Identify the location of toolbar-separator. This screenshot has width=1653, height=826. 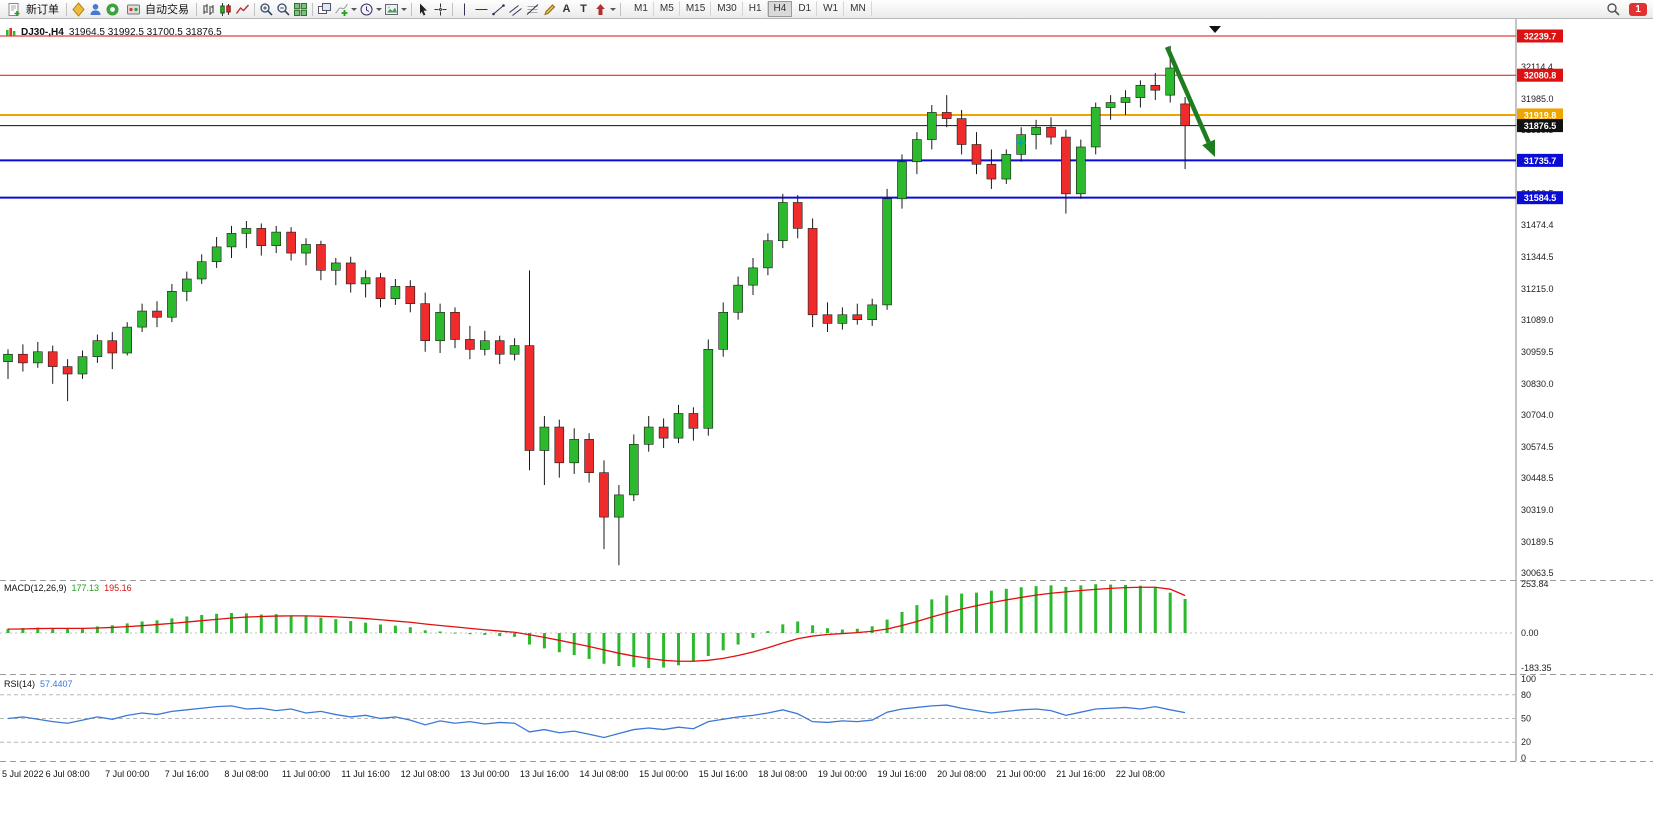
(66, 9).